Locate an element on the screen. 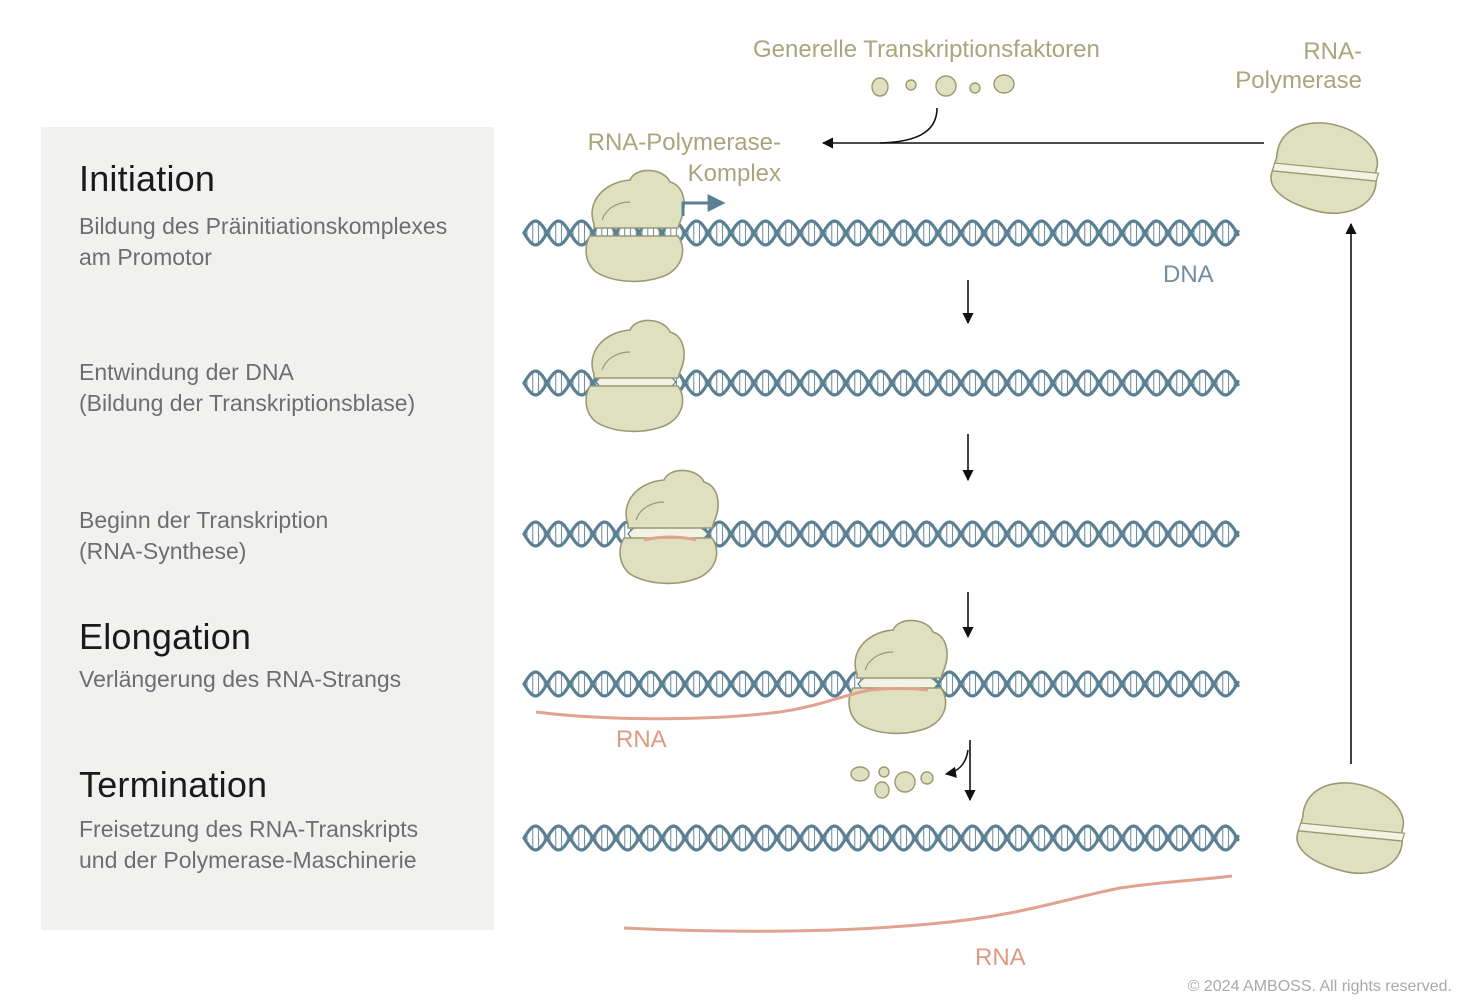 The width and height of the screenshot is (1459, 1000). step-release-line-1: Freisetzung des RNA-Transkripts is located at coordinates (249, 829).